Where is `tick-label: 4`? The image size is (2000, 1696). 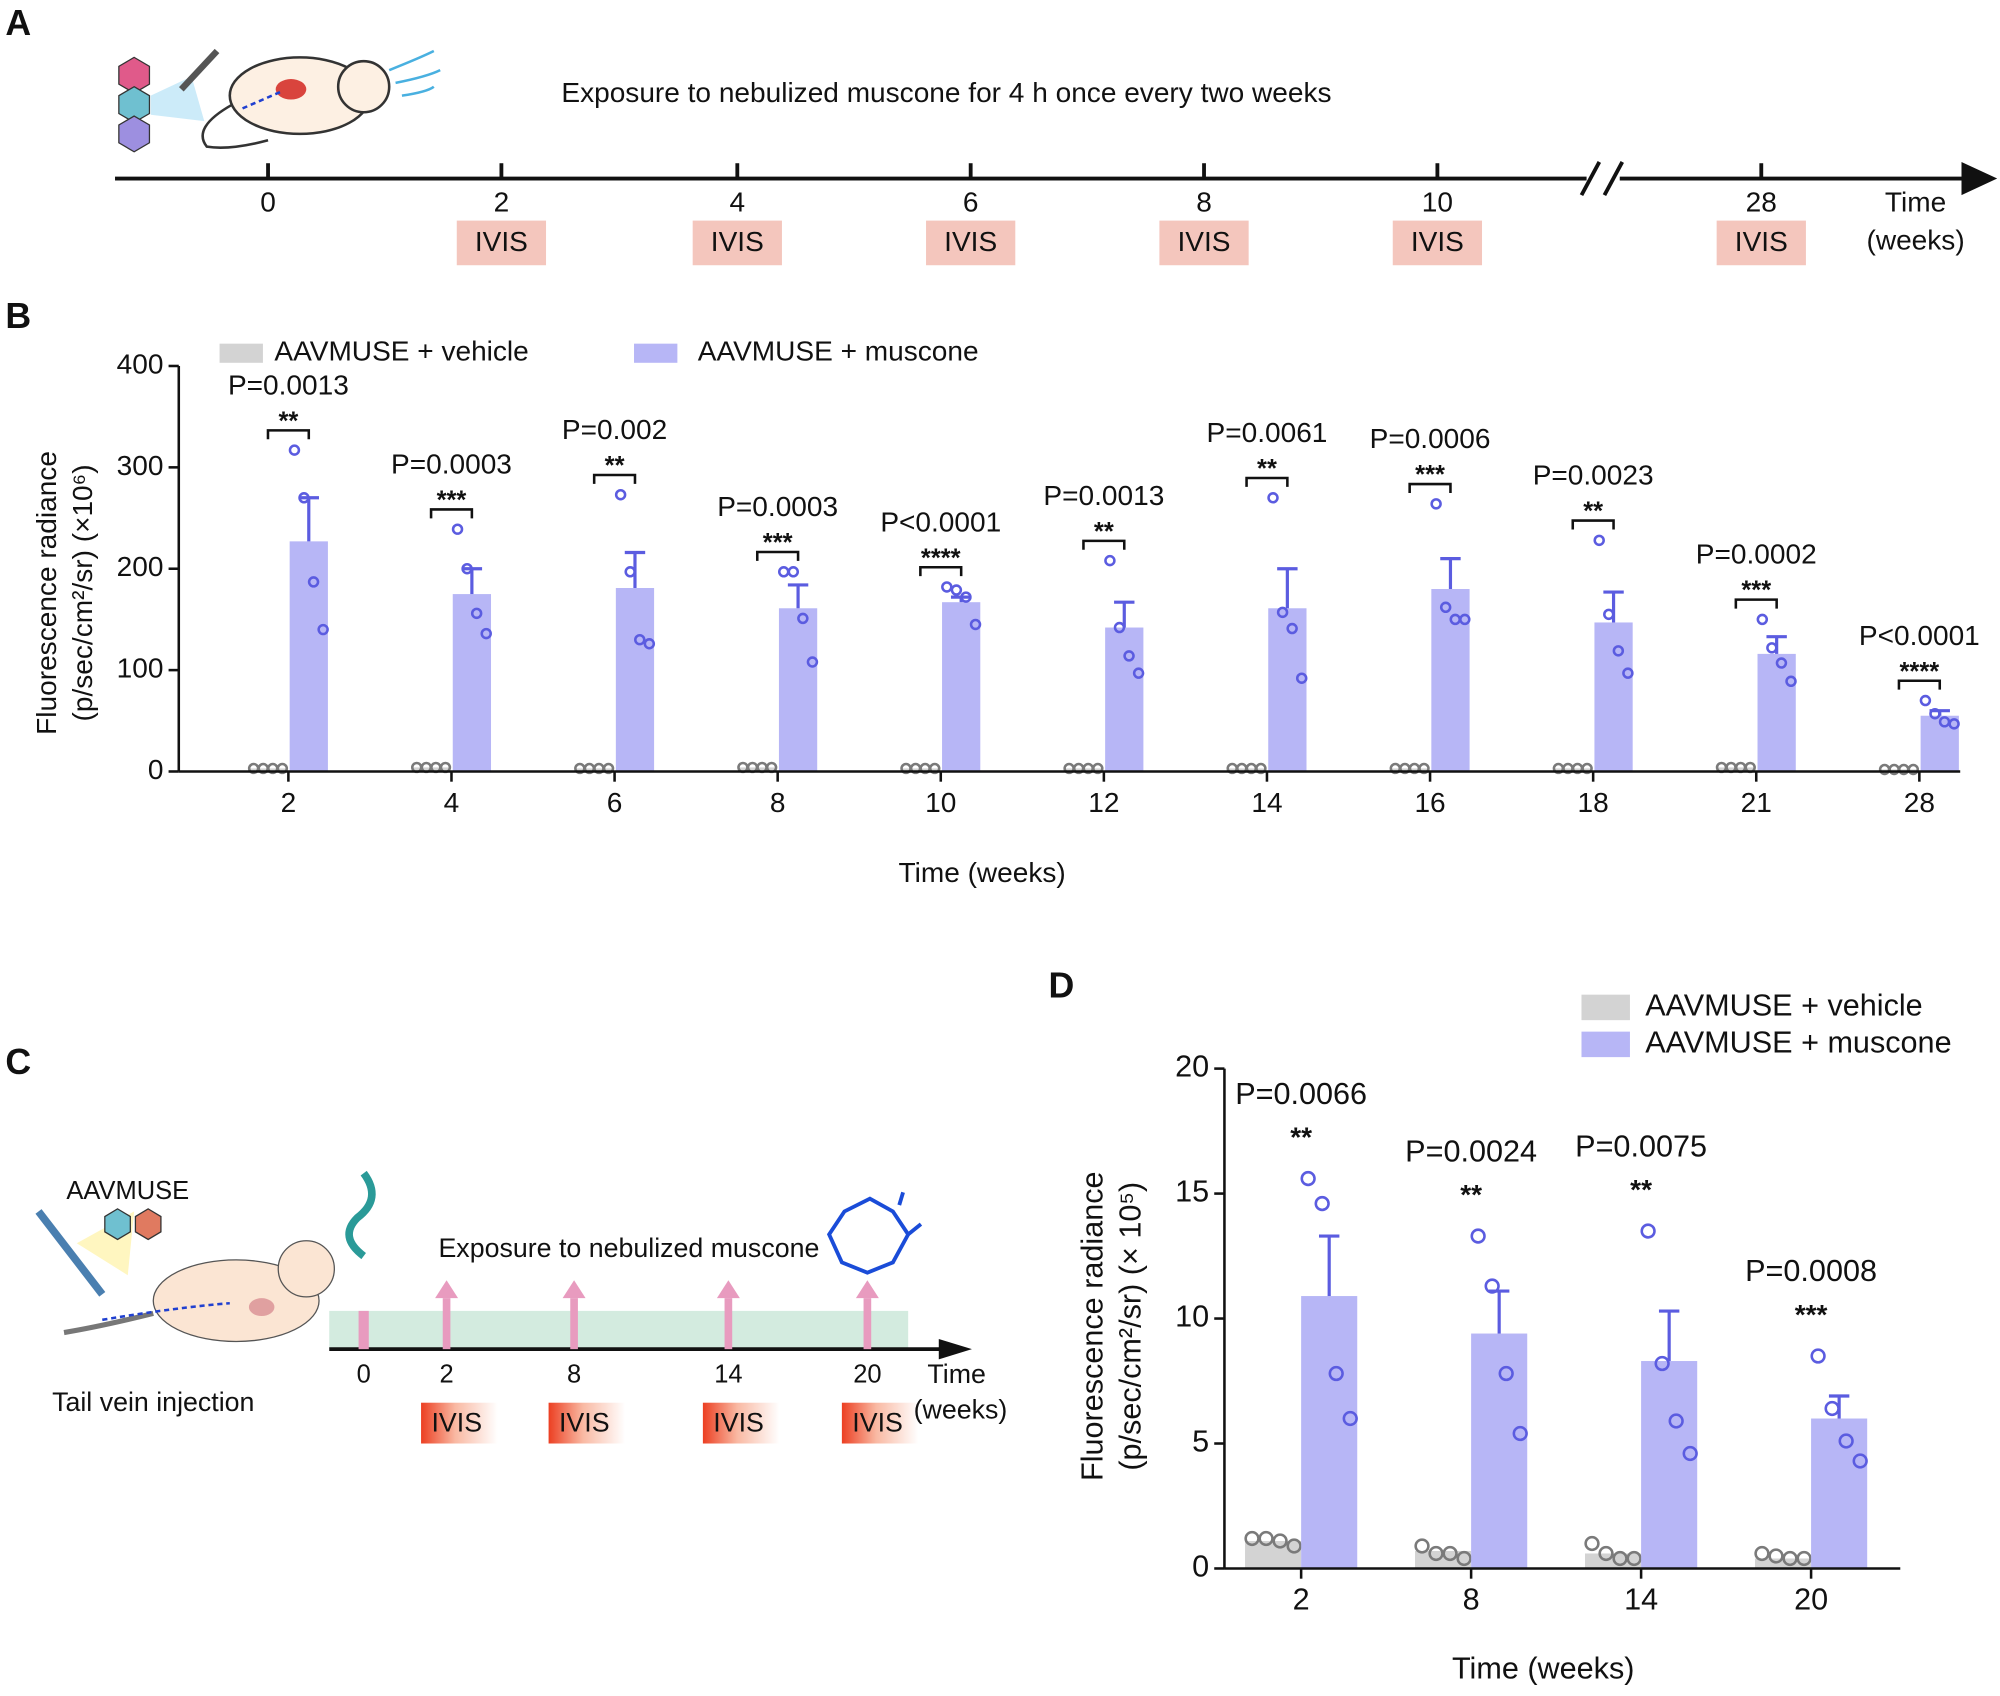 tick-label: 4 is located at coordinates (738, 201).